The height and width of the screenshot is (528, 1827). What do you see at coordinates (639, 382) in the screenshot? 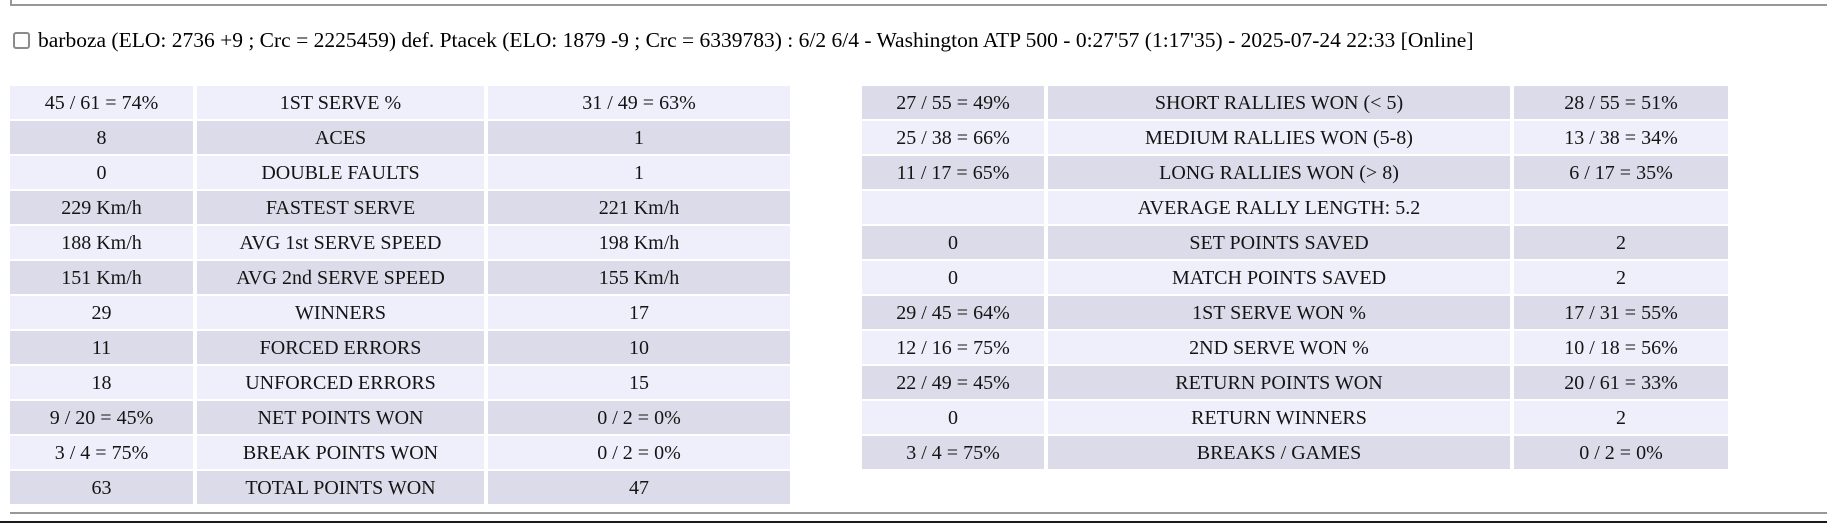
I see `p2-value-cell: 15` at bounding box center [639, 382].